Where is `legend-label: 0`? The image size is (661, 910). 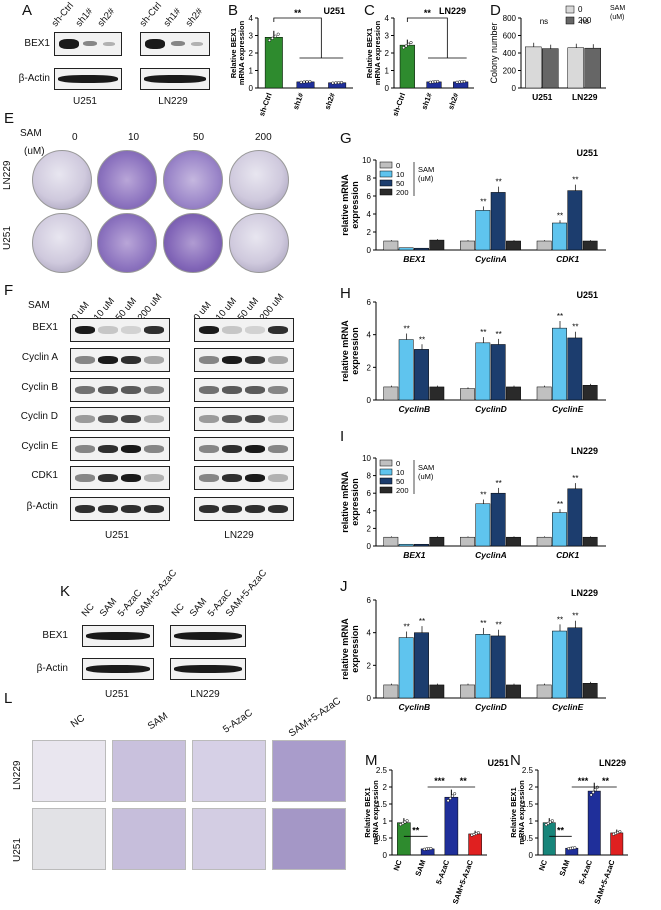
legend-label: 0 is located at coordinates (398, 463).